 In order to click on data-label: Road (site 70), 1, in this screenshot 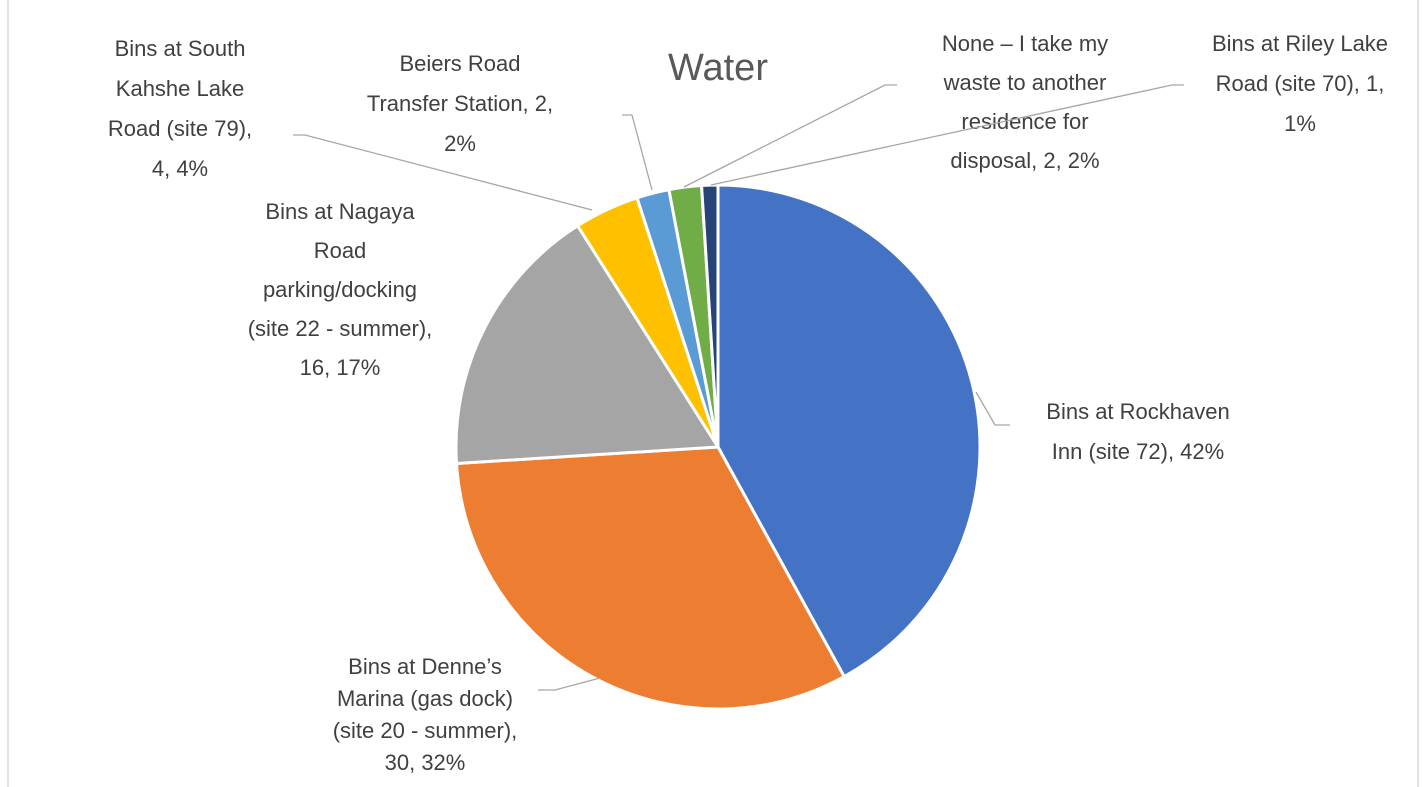, I will do `click(1300, 83)`.